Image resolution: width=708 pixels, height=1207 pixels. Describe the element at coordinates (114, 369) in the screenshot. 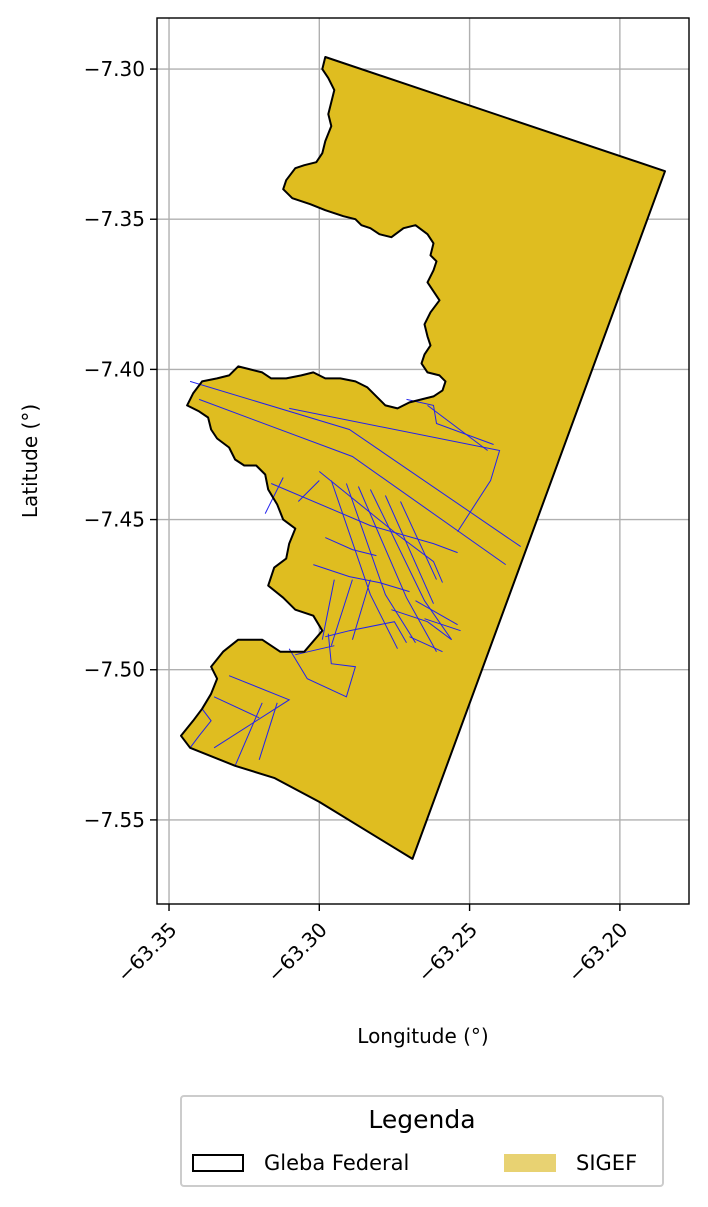

I see `y-tick-label: −7.40` at that location.